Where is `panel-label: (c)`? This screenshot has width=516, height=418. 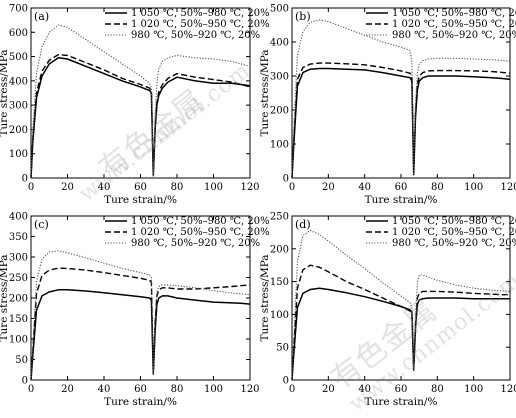 panel-label: (c) is located at coordinates (41, 224).